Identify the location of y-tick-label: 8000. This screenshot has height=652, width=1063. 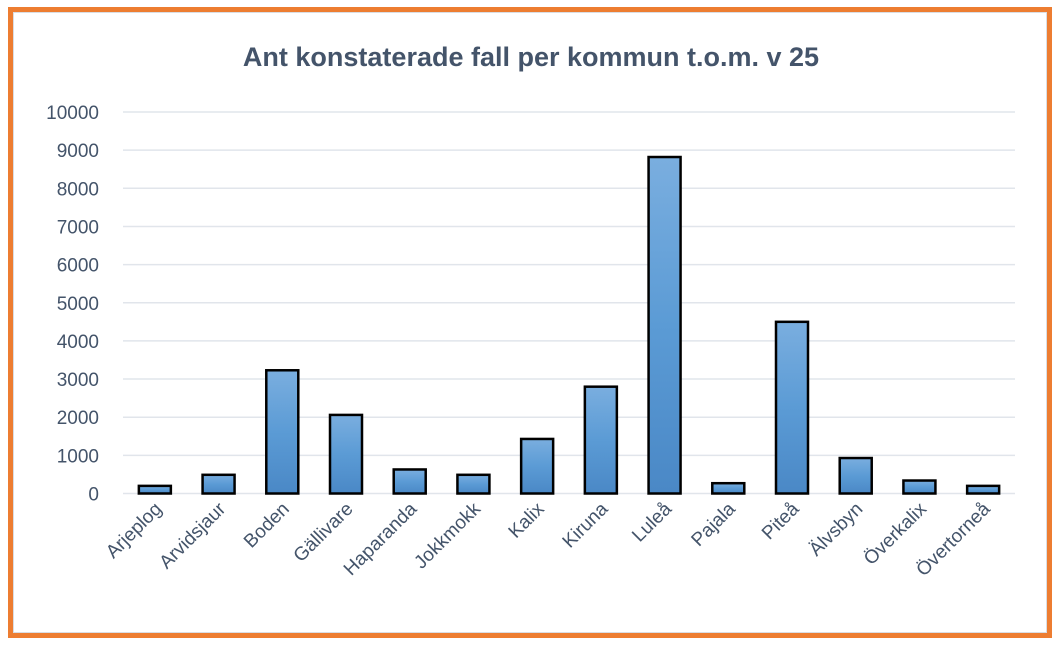
(78, 189).